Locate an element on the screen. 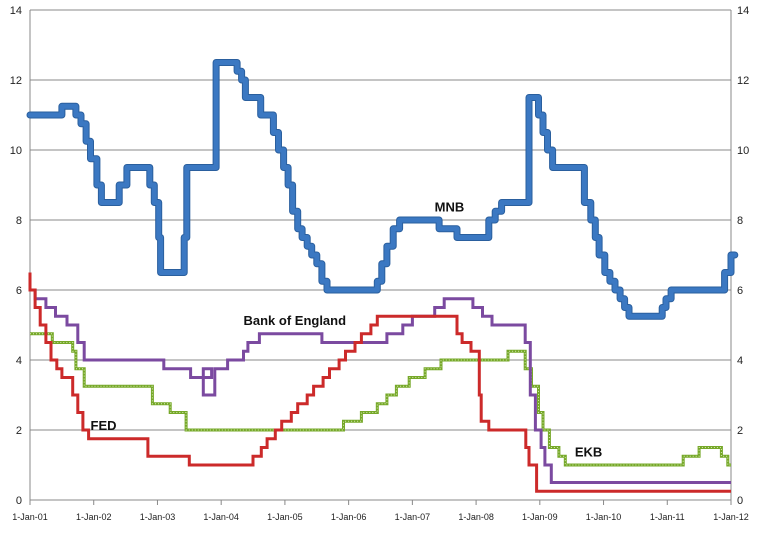 The image size is (760, 542). x-tick-label: 1-Jan-08 is located at coordinates (476, 517).